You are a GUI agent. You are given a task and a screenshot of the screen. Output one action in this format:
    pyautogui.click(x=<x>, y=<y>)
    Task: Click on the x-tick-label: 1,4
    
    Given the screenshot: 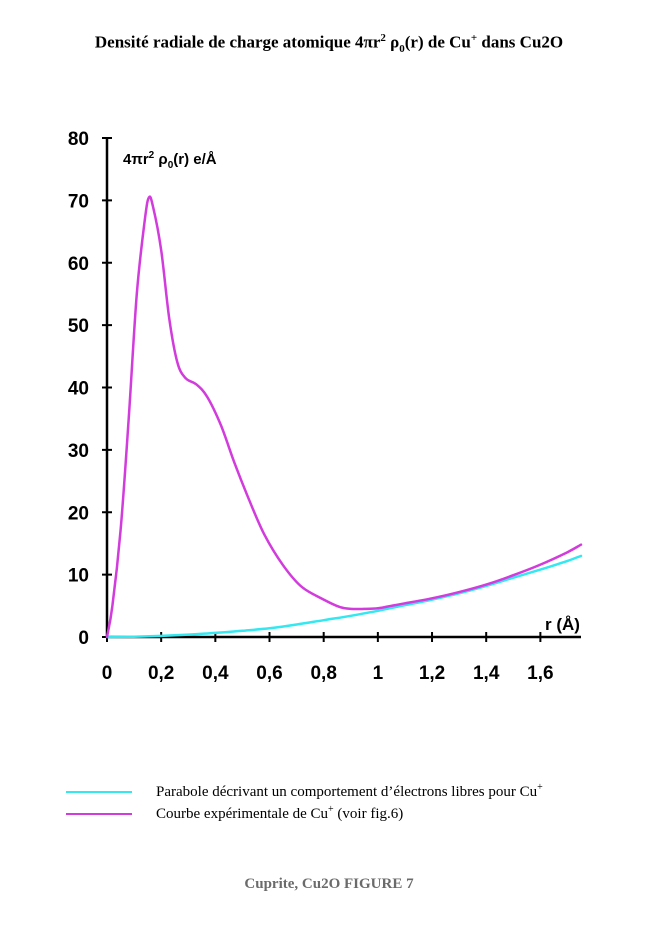 What is the action you would take?
    pyautogui.click(x=486, y=673)
    